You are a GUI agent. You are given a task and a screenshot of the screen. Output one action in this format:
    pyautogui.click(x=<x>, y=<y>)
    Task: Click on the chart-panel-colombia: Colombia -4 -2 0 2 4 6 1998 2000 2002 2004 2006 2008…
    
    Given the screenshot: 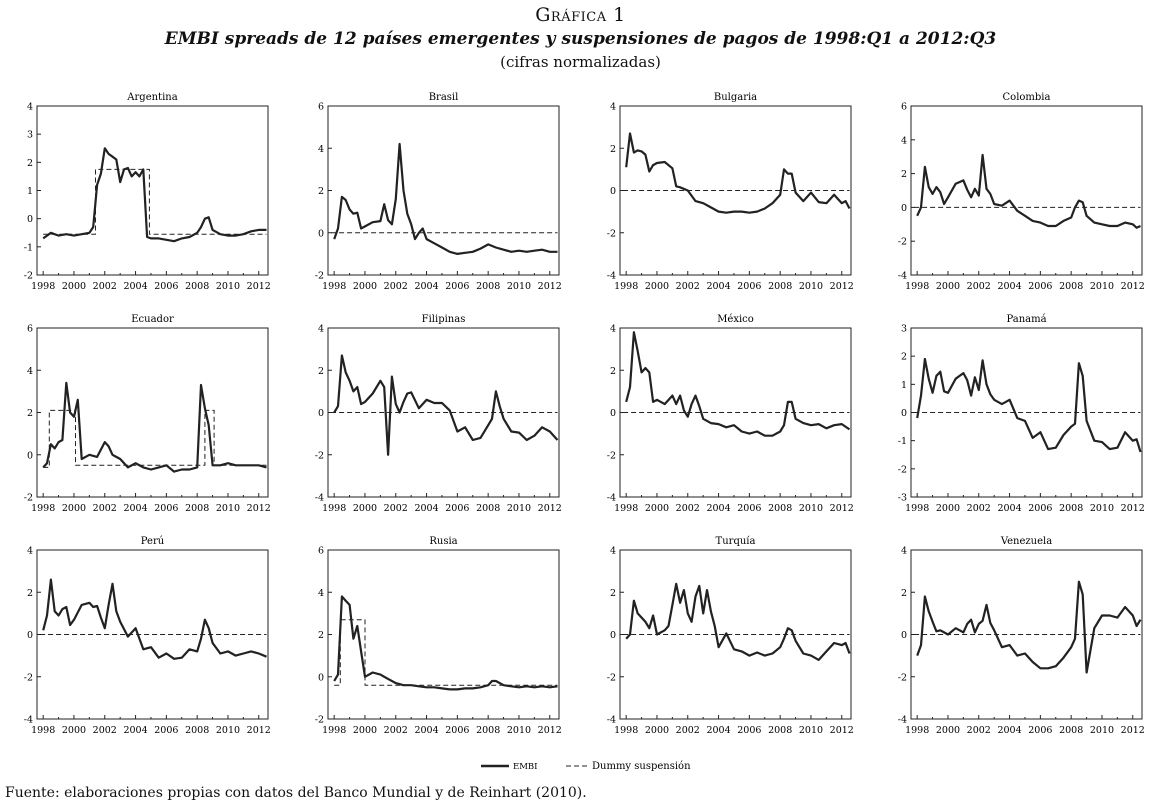 What is the action you would take?
    pyautogui.click(x=1021, y=192)
    